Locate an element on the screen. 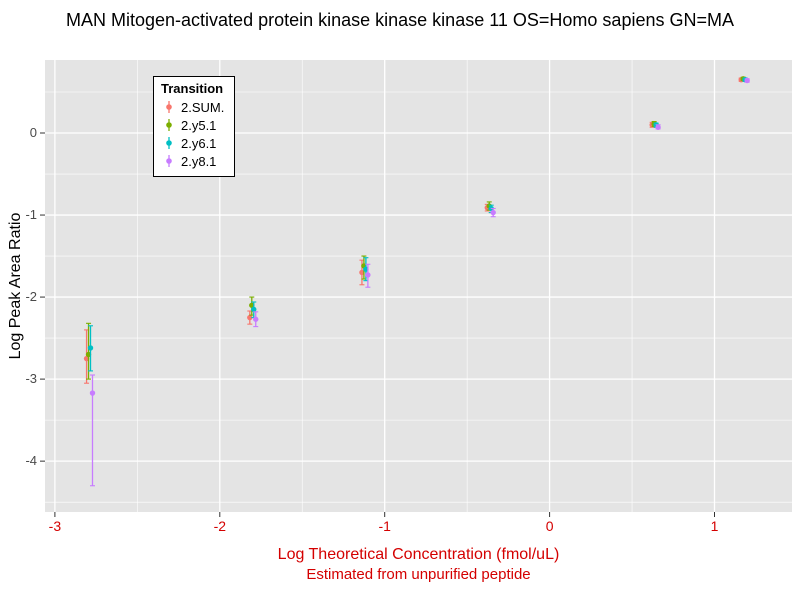 This screenshot has width=800, height=600. x-tick-label: 1 is located at coordinates (715, 526).